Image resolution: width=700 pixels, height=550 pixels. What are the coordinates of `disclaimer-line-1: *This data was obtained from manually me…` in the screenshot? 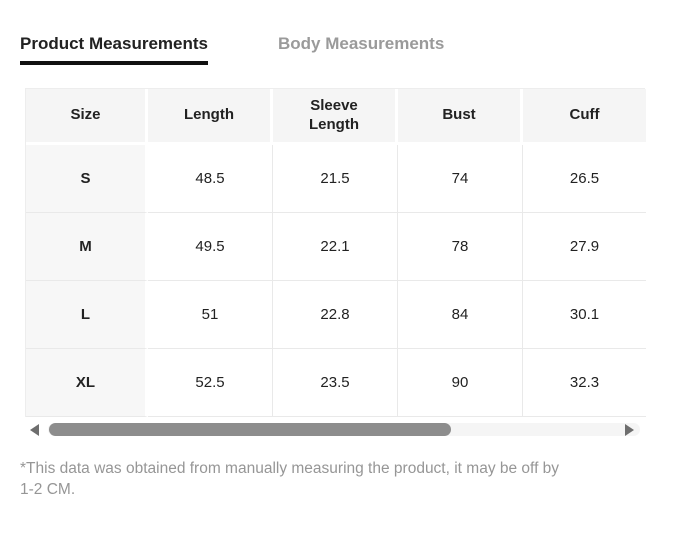 It's located at (290, 468).